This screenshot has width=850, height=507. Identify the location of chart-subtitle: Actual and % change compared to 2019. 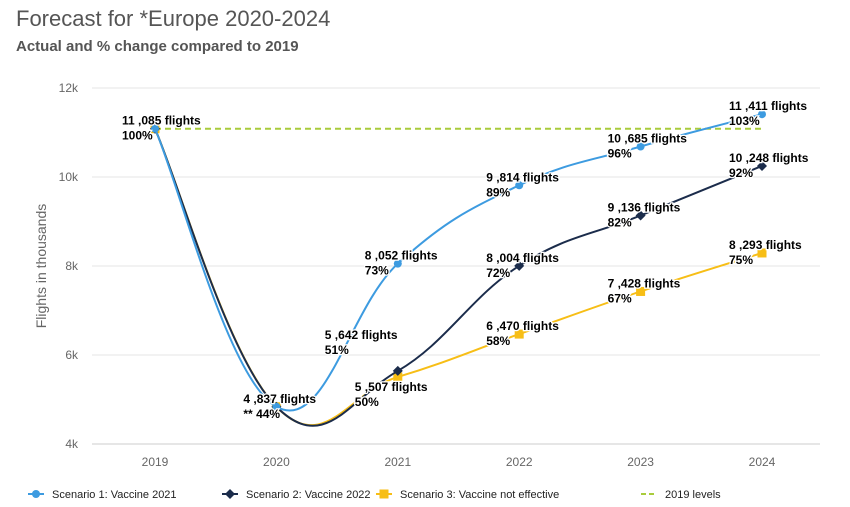
(157, 46).